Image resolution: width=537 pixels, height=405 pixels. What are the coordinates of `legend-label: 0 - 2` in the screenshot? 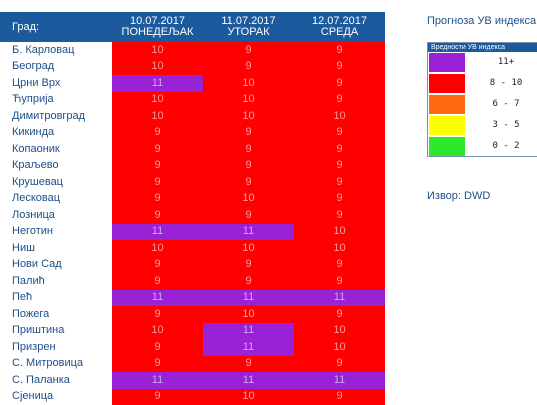 It's located at (505, 146).